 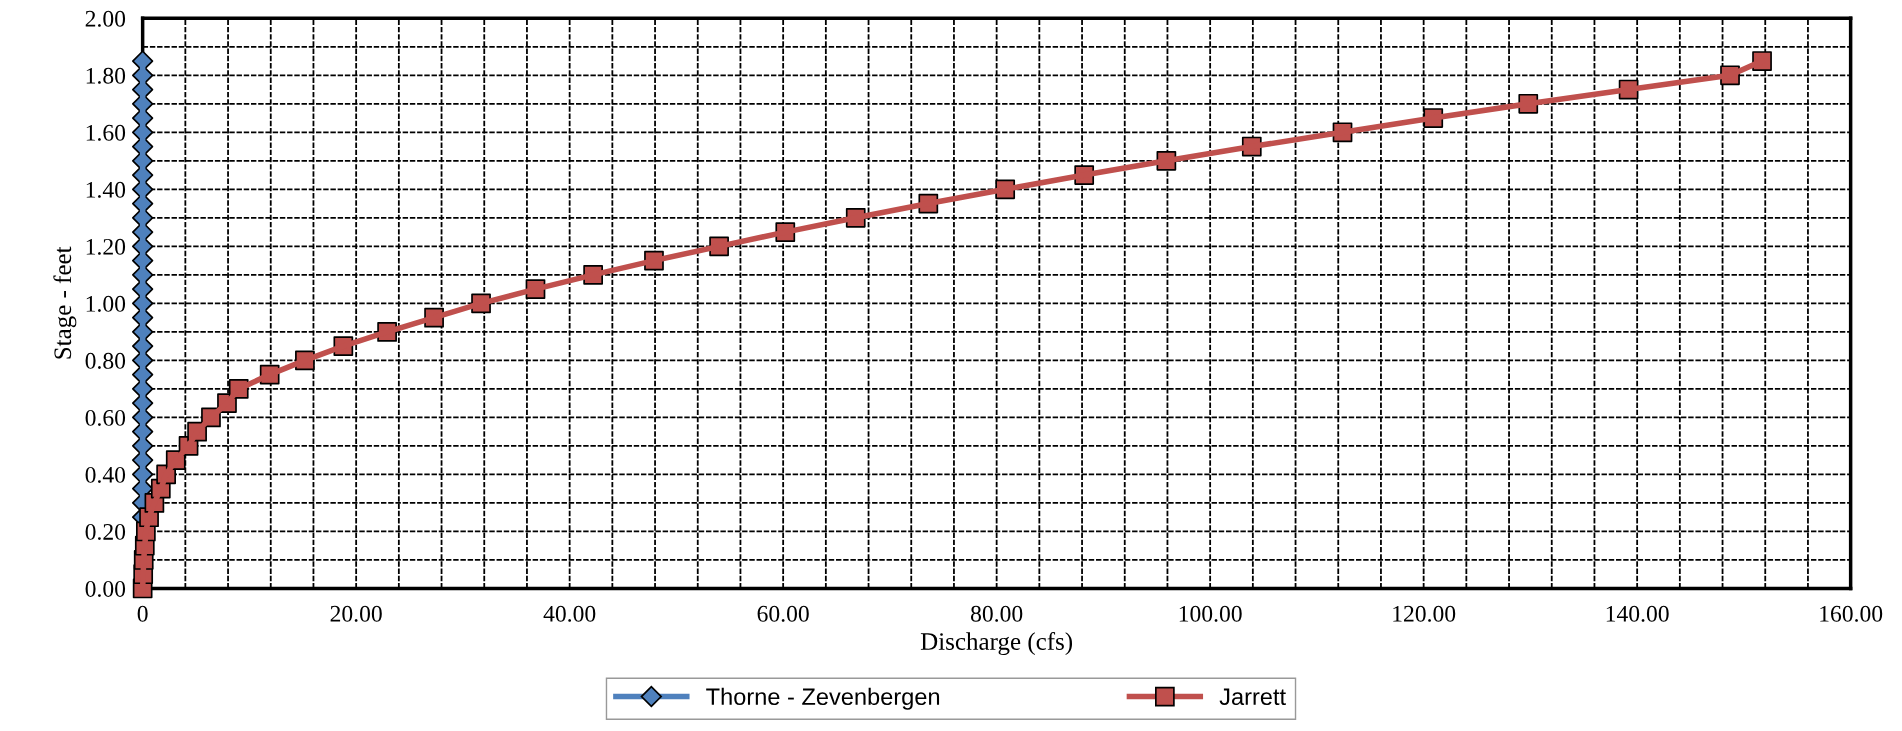 I want to click on y-tick-label: 1.40, so click(x=106, y=189).